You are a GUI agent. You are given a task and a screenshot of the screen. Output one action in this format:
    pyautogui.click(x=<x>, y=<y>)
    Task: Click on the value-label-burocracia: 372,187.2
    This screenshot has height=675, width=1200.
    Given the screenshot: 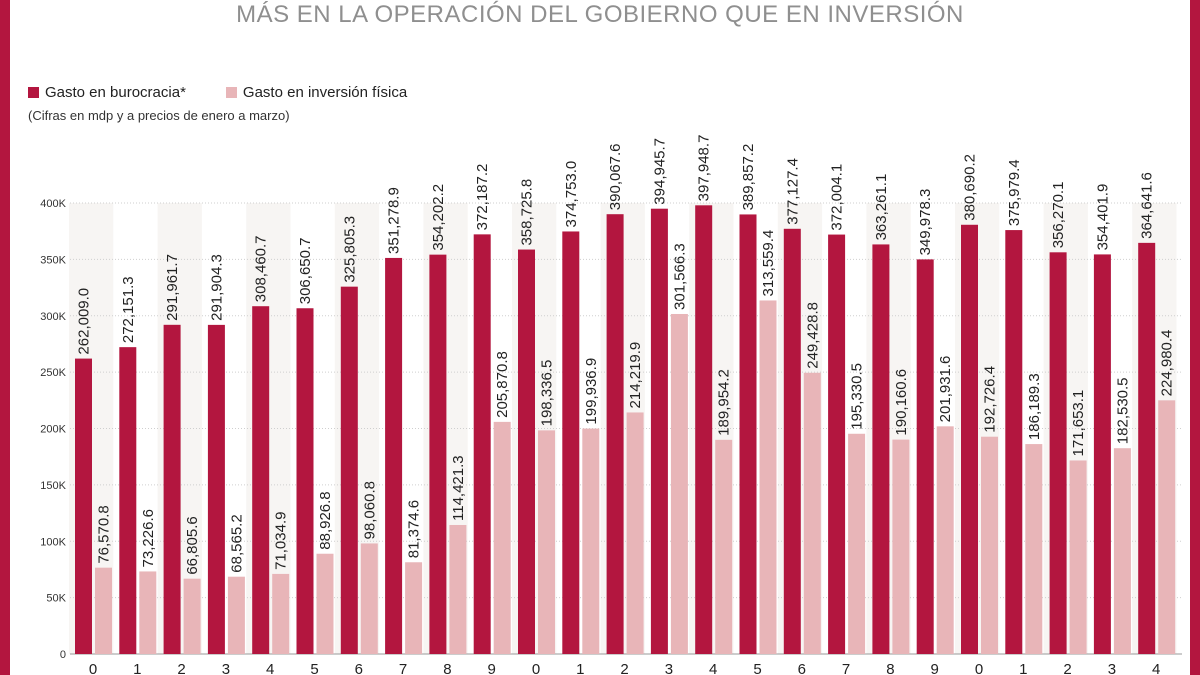 What is the action you would take?
    pyautogui.click(x=482, y=197)
    